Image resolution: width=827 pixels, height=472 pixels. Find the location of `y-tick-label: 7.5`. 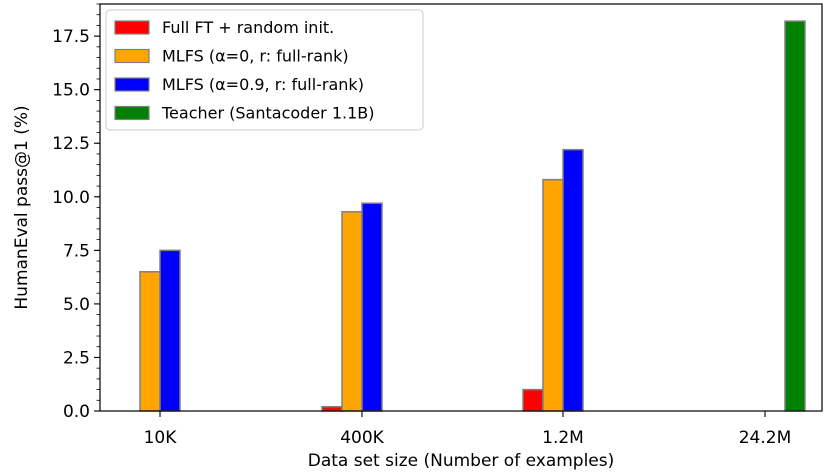

y-tick-label: 7.5 is located at coordinates (76, 251).